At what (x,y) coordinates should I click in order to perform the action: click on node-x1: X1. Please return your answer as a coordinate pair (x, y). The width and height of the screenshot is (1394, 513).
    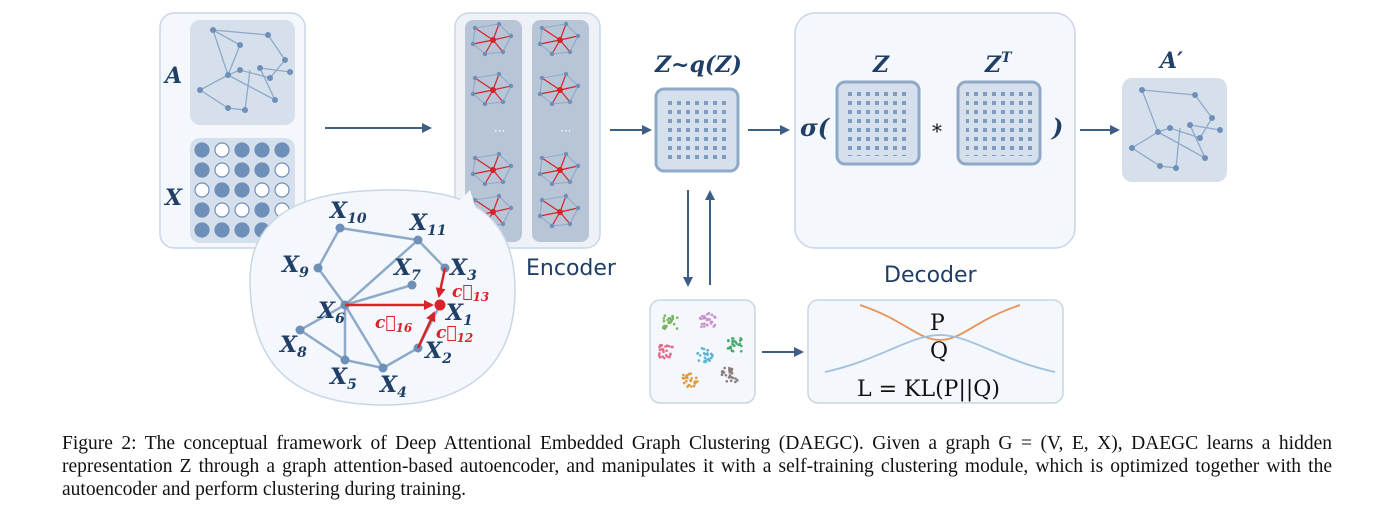
    Looking at the image, I should click on (458, 314).